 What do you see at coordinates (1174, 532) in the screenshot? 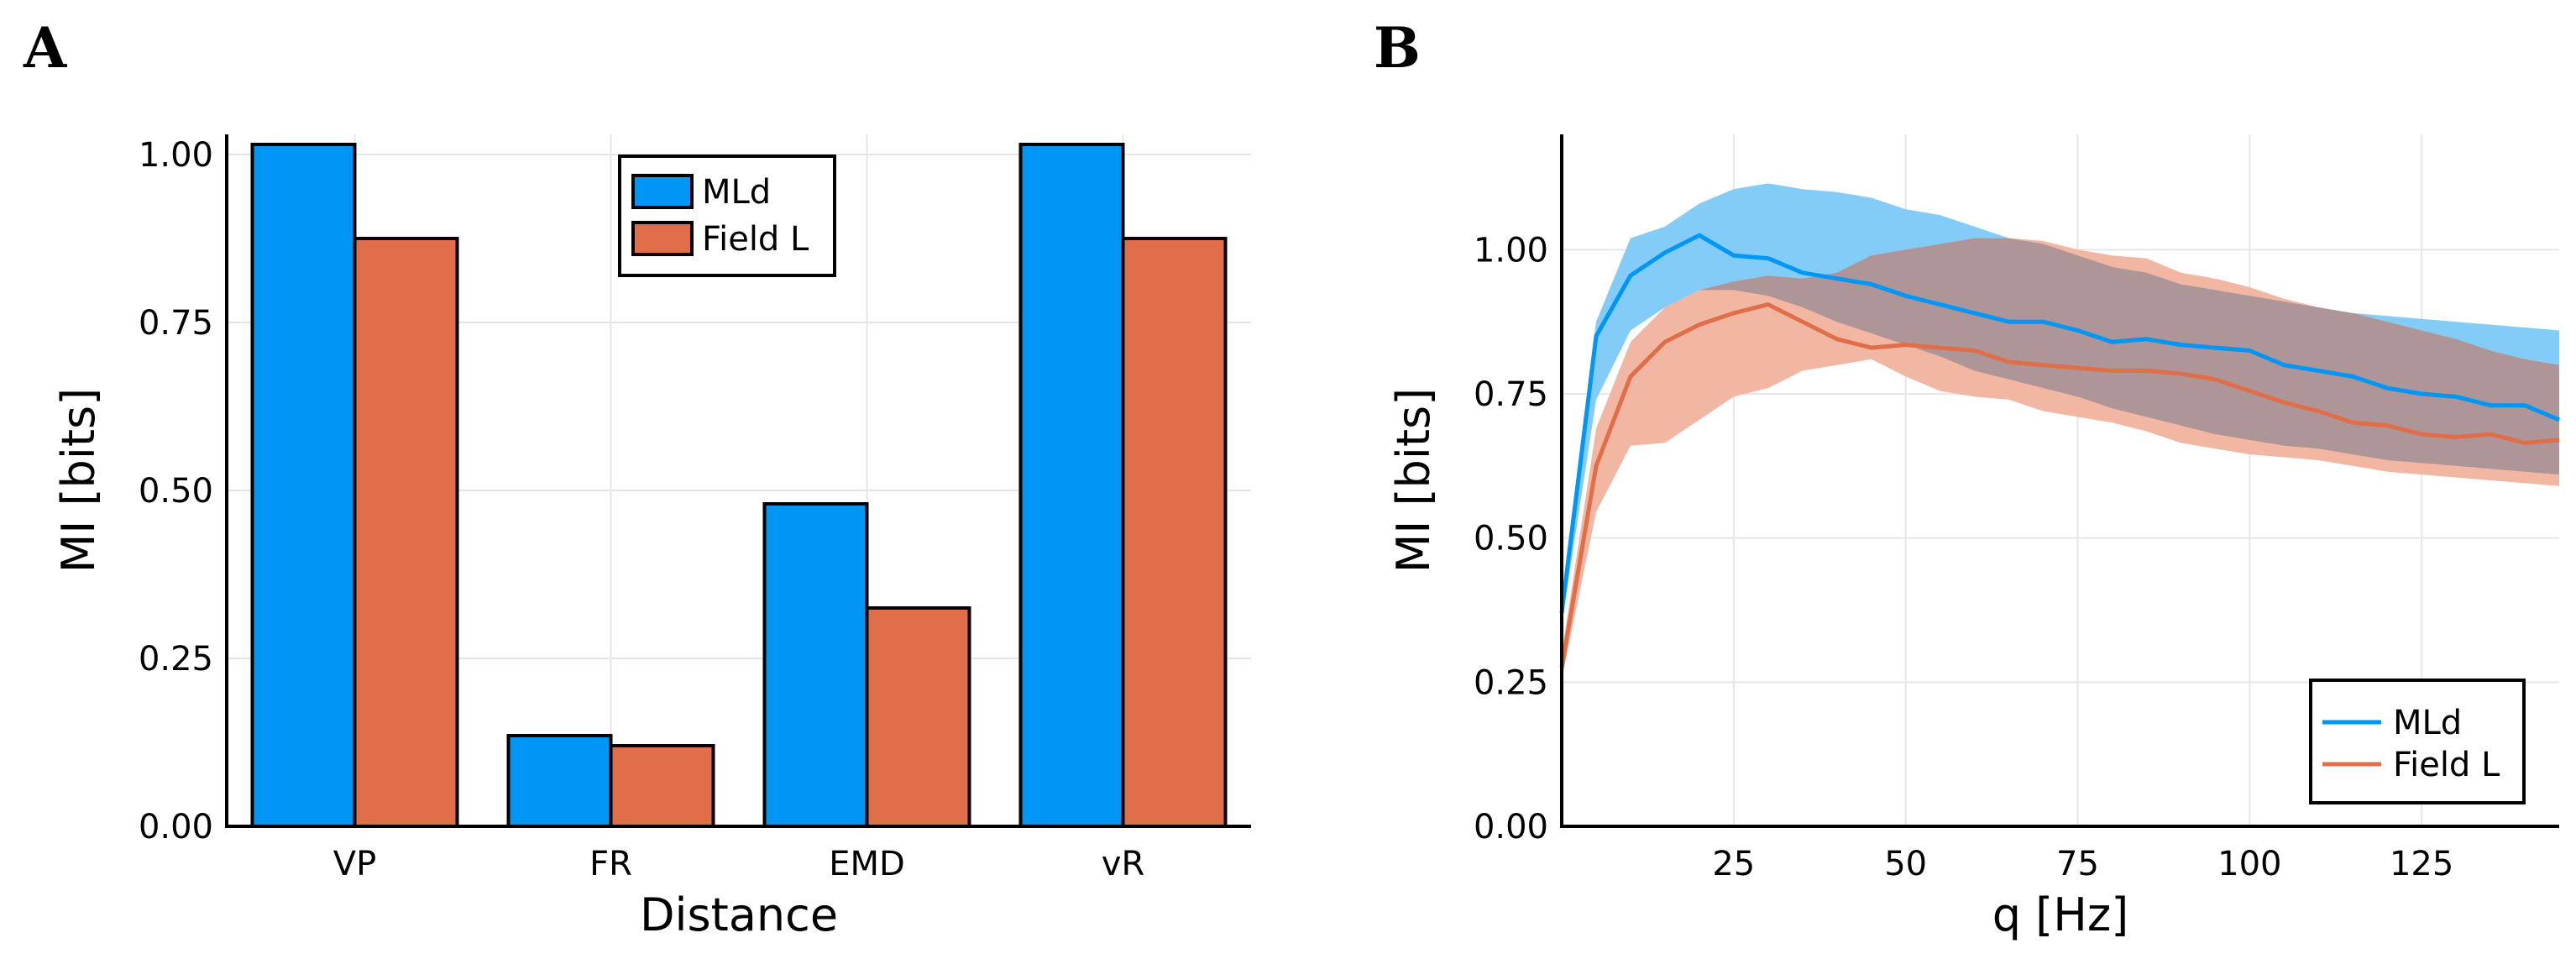
I see `bar-vr-field-l` at bounding box center [1174, 532].